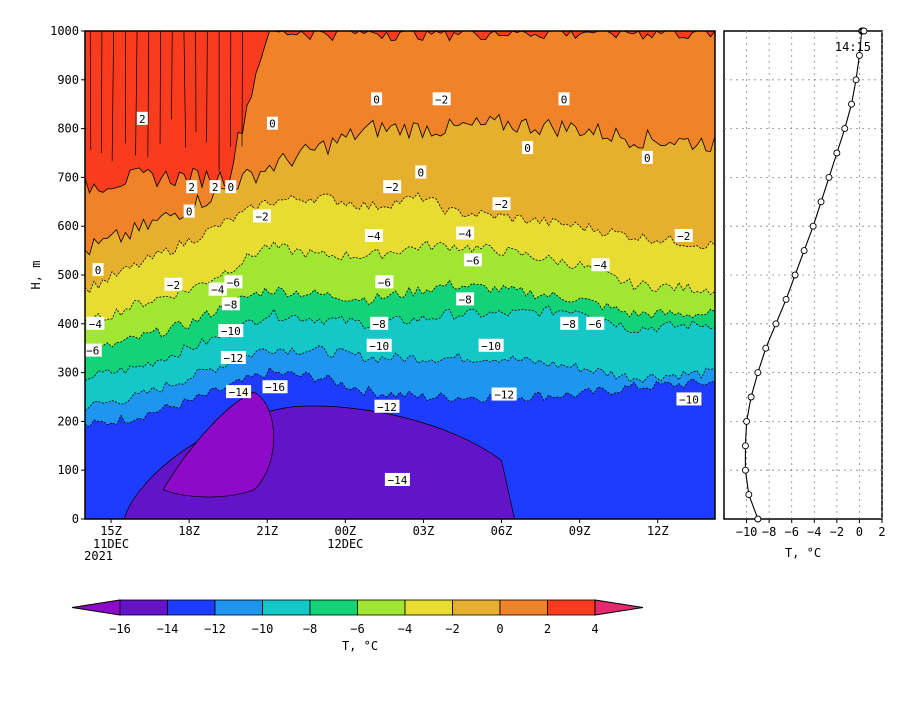 This screenshot has height=705, width=899. Describe the element at coordinates (96, 607) in the screenshot. I see `colorbar-low-arrow` at that location.